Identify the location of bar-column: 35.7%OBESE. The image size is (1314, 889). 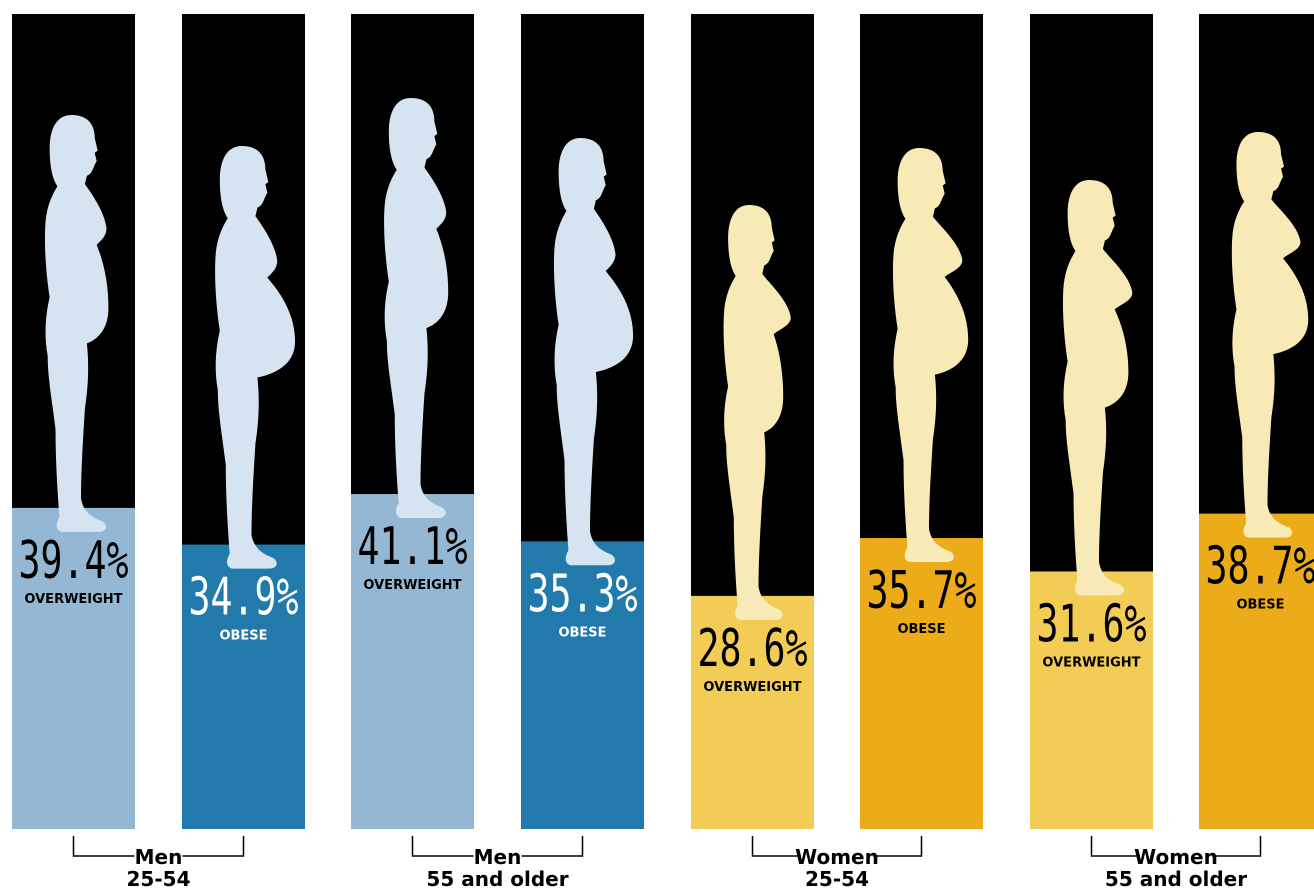
(921, 421).